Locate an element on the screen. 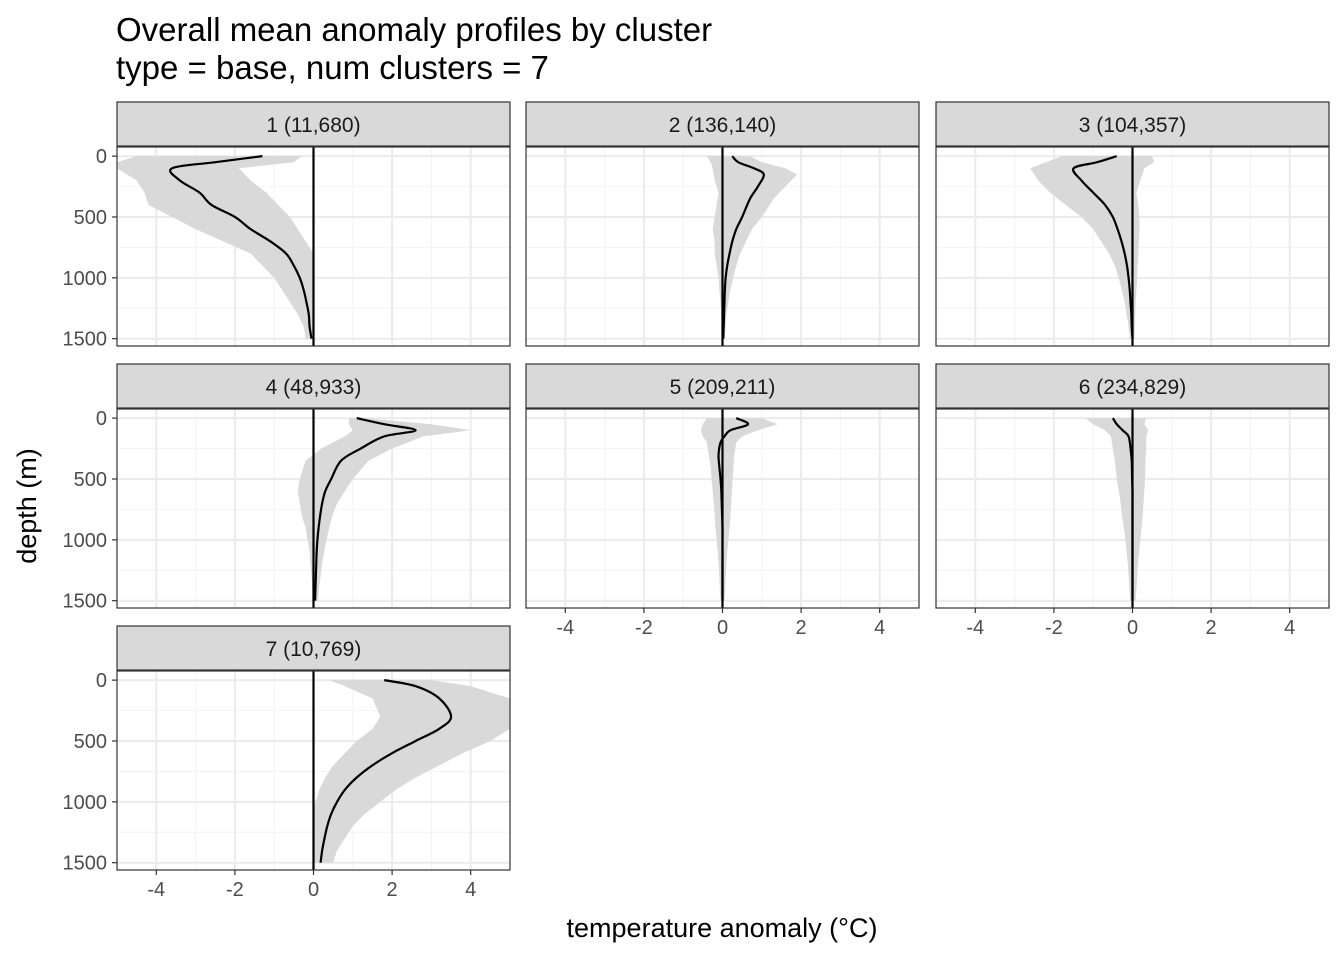 This screenshot has height=960, width=1344. facet-strip-label: 6 (234,829) is located at coordinates (1132, 387).